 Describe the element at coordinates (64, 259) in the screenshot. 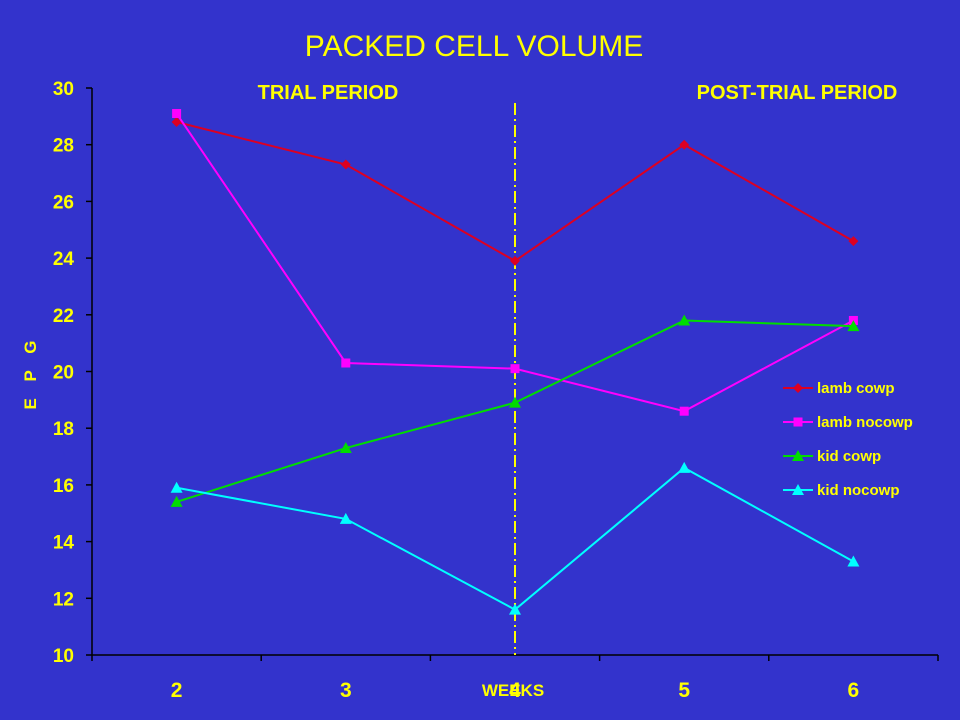

I see `y-tick-label: 24` at that location.